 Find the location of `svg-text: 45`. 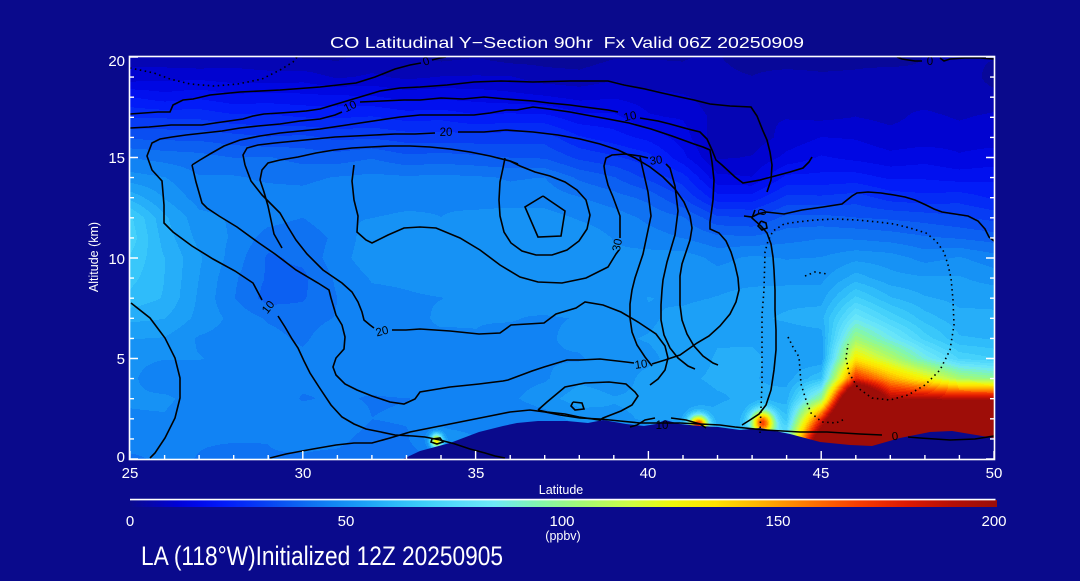

svg-text: 45 is located at coordinates (821, 473).